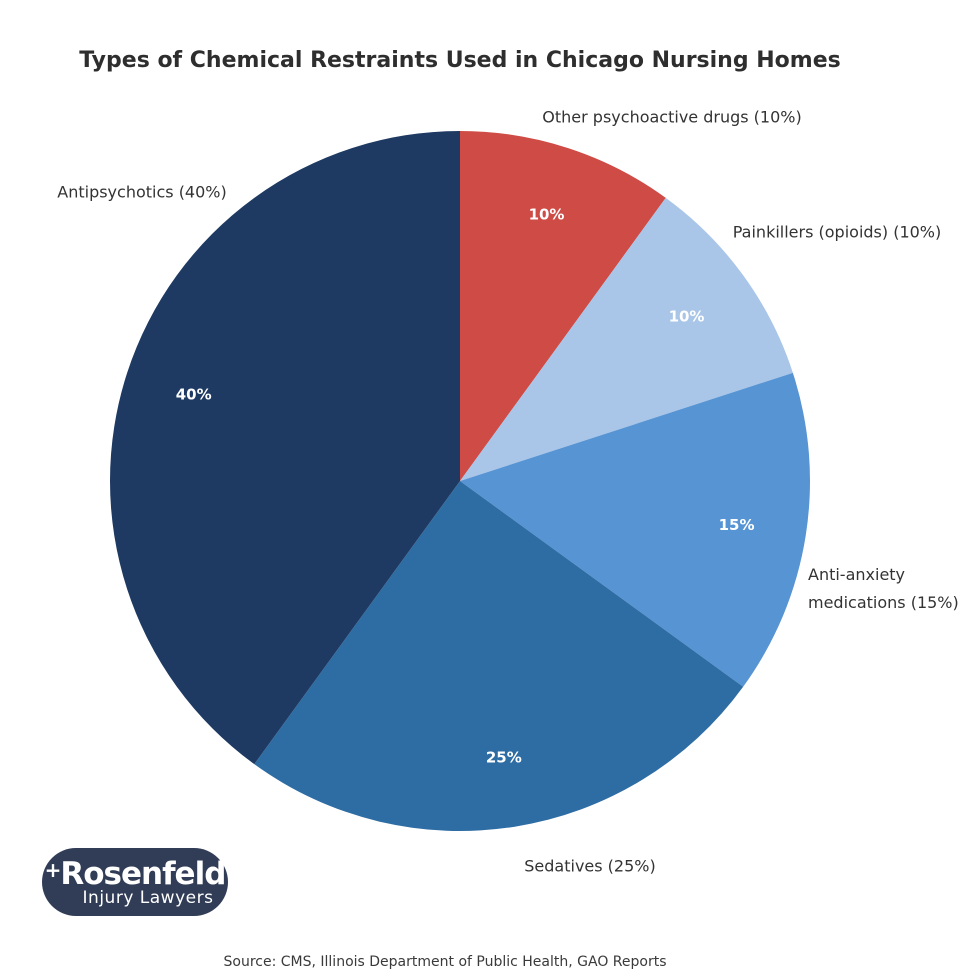 Image resolution: width=980 pixels, height=980 pixels. What do you see at coordinates (143, 874) in the screenshot?
I see `logo-name: Rosenfeld` at bounding box center [143, 874].